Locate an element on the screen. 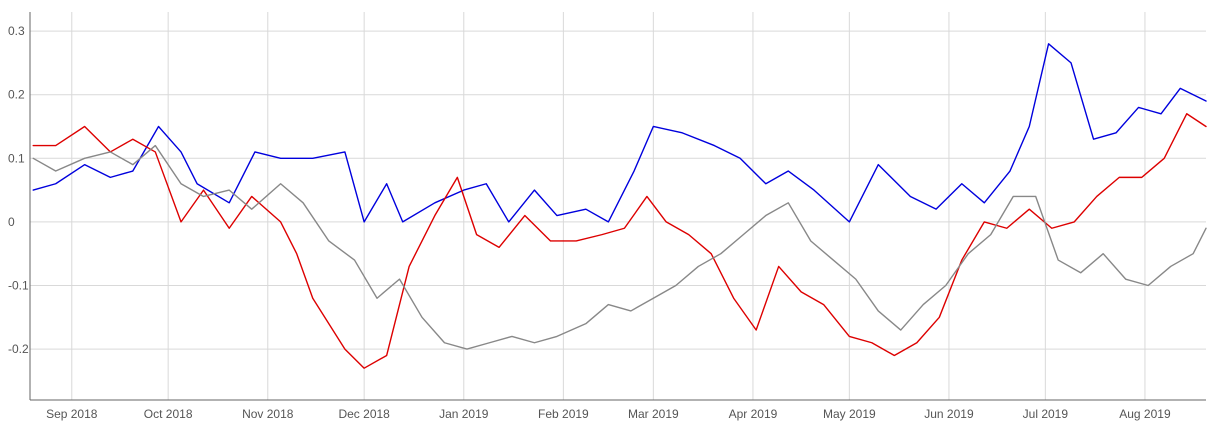  y-tick-label: 0.3 is located at coordinates (16, 31).